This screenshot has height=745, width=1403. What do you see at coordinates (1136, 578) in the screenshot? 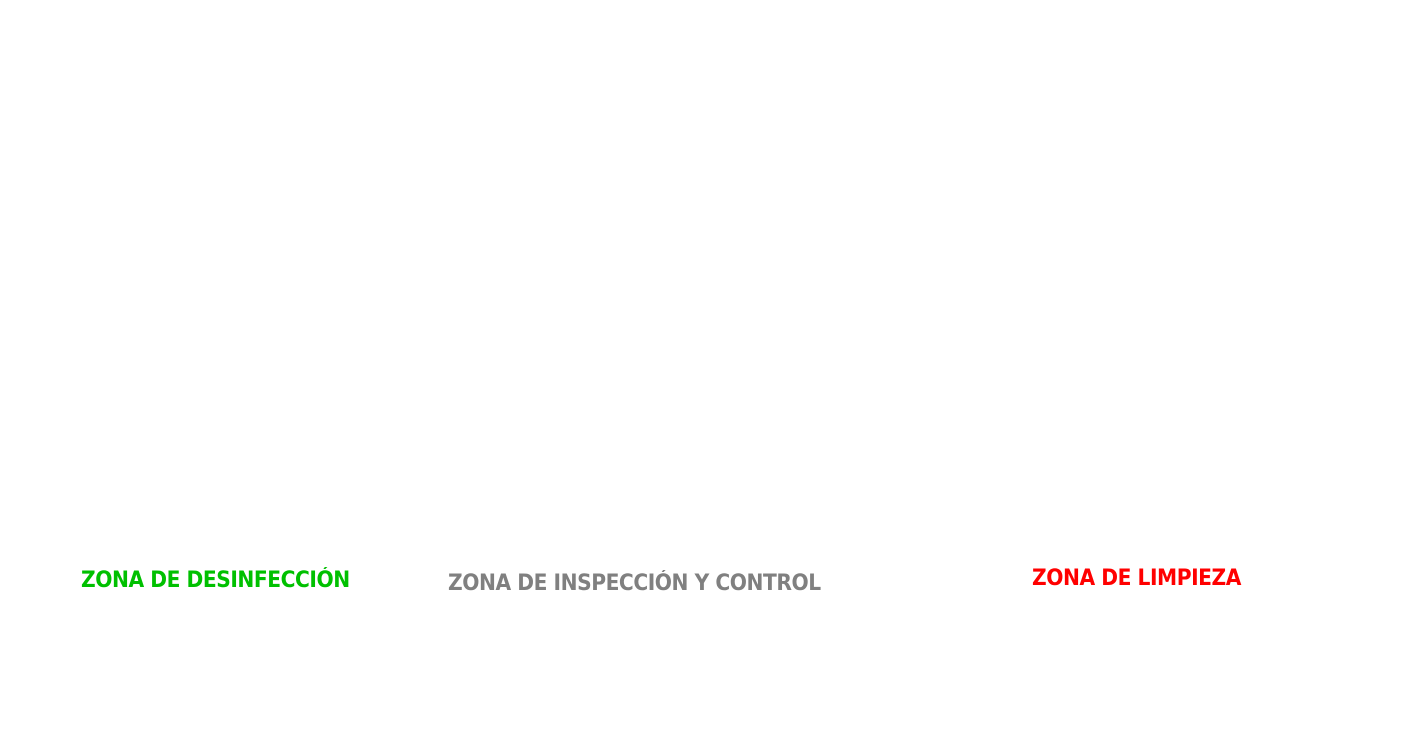
I see `zone-label-cleaning: ZONA DE LIMPIEZA` at bounding box center [1136, 578].